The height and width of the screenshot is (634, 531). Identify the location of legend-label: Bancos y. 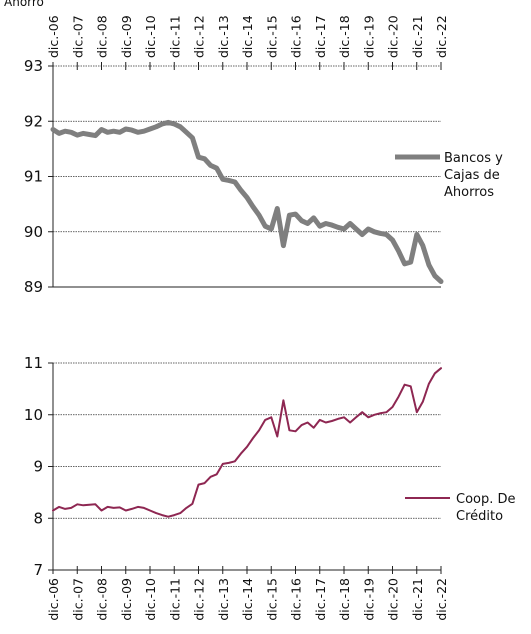
(473, 158).